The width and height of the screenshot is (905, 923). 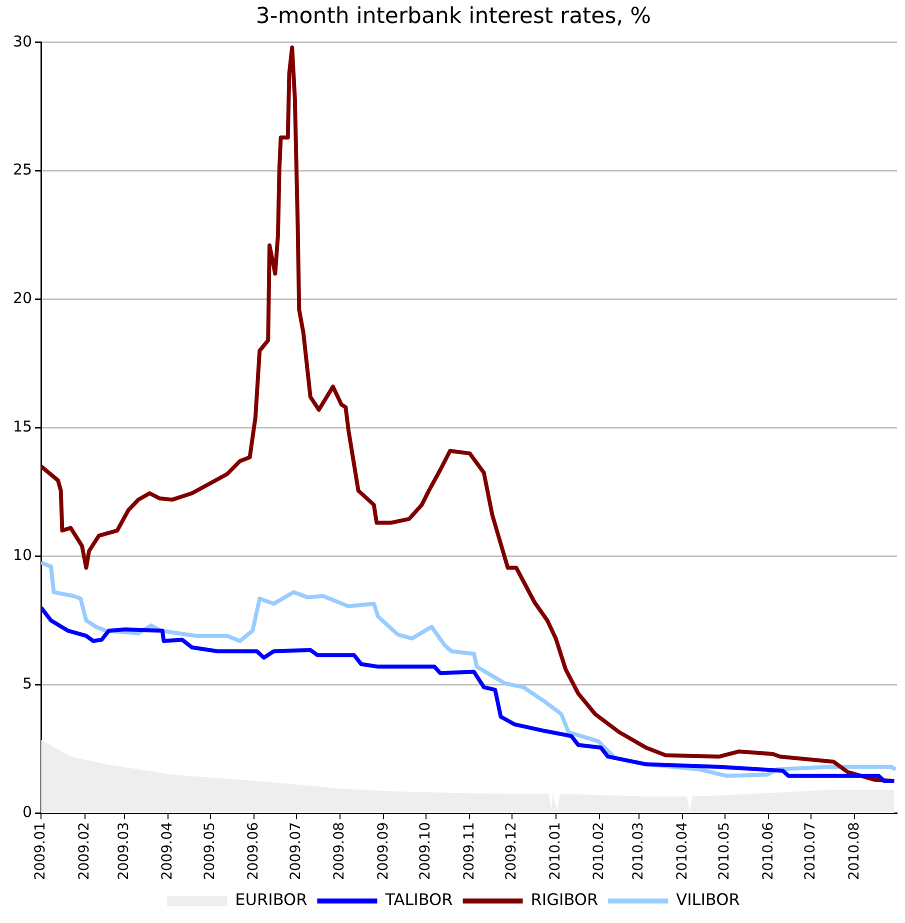 I want to click on x-tick-label: 2009.06, so click(x=254, y=851).